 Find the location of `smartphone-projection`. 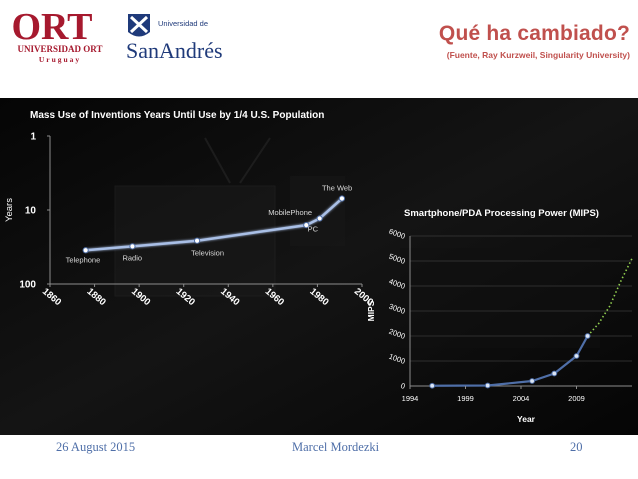

smartphone-projection is located at coordinates (610, 297).